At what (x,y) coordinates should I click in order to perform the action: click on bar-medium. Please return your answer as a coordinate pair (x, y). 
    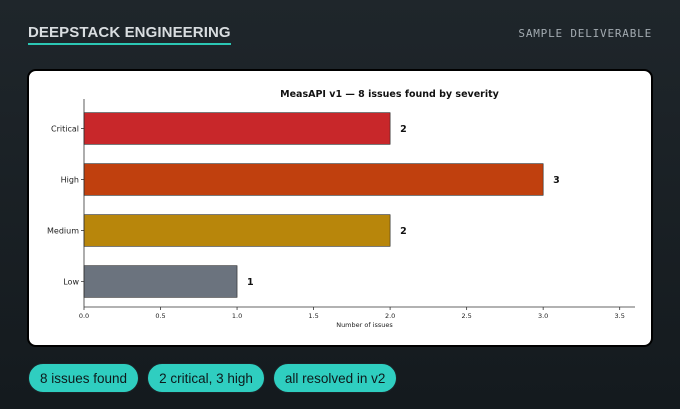
    Looking at the image, I should click on (237, 230).